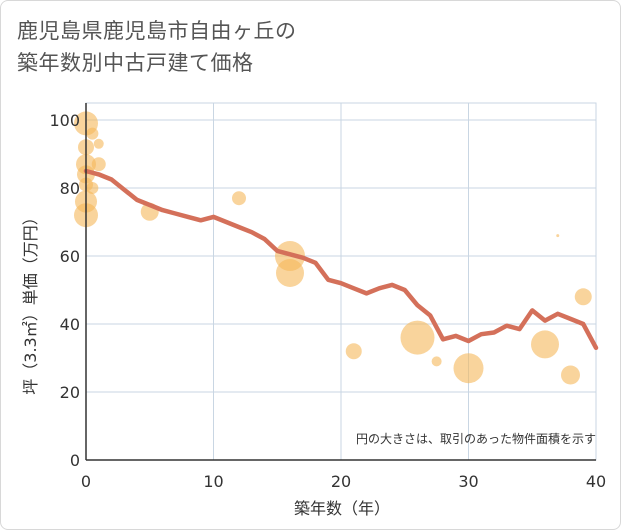  What do you see at coordinates (341, 481) in the screenshot?
I see `x-tick-label: 20` at bounding box center [341, 481].